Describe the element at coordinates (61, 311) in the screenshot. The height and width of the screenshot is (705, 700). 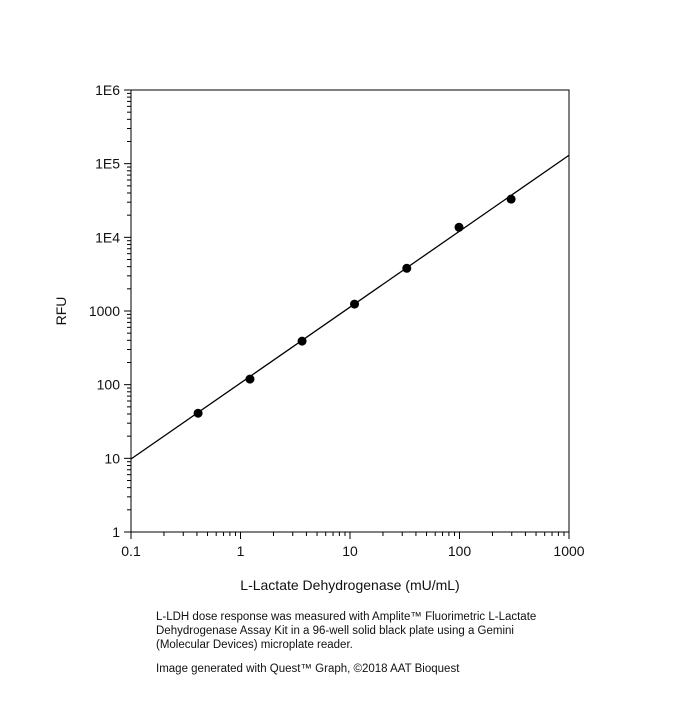
I see `y-axis-label: RFU` at that location.